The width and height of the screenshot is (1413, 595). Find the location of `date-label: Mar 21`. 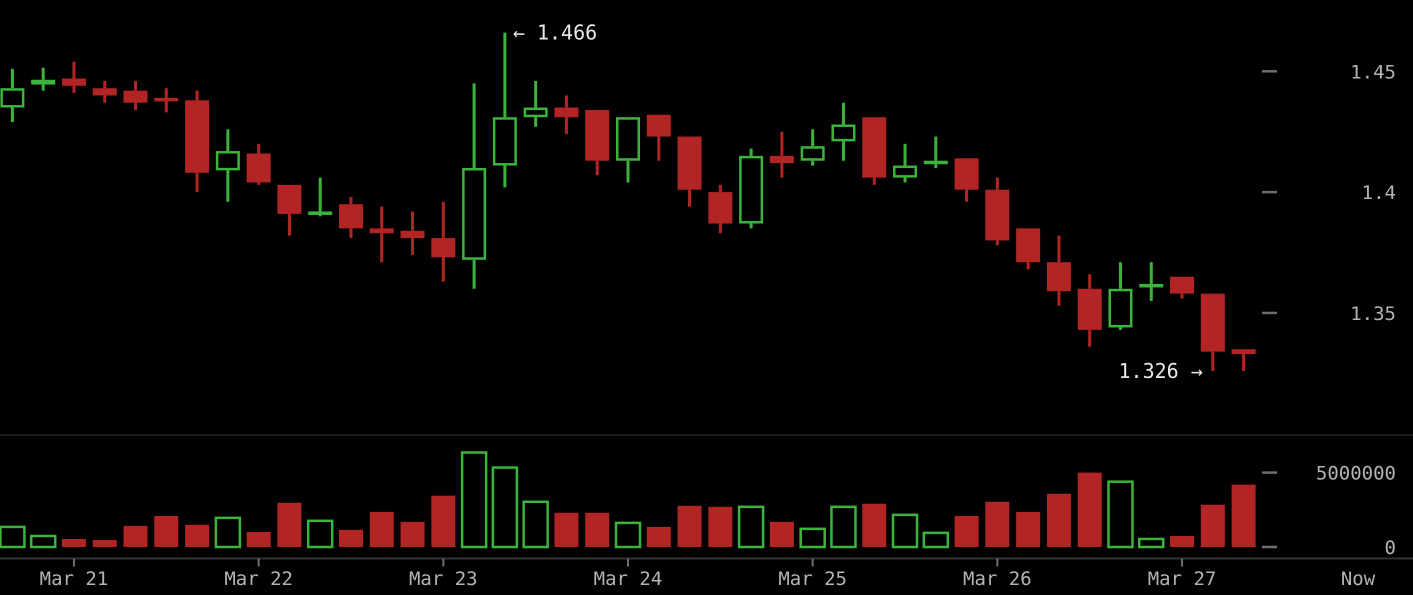

date-label: Mar 21 is located at coordinates (74, 579).